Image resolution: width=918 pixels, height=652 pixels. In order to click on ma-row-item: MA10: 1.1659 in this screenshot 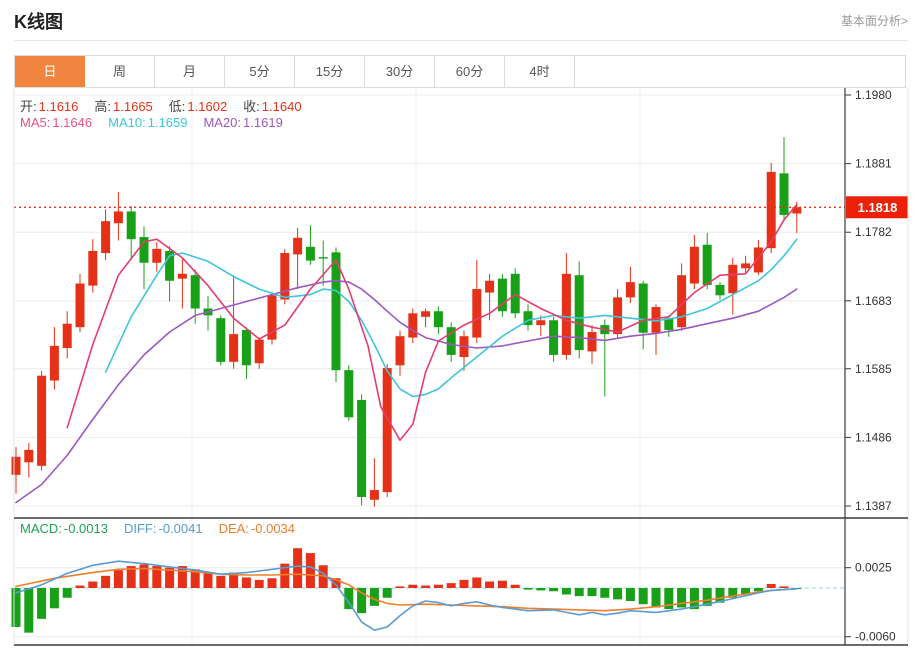, I will do `click(148, 122)`.